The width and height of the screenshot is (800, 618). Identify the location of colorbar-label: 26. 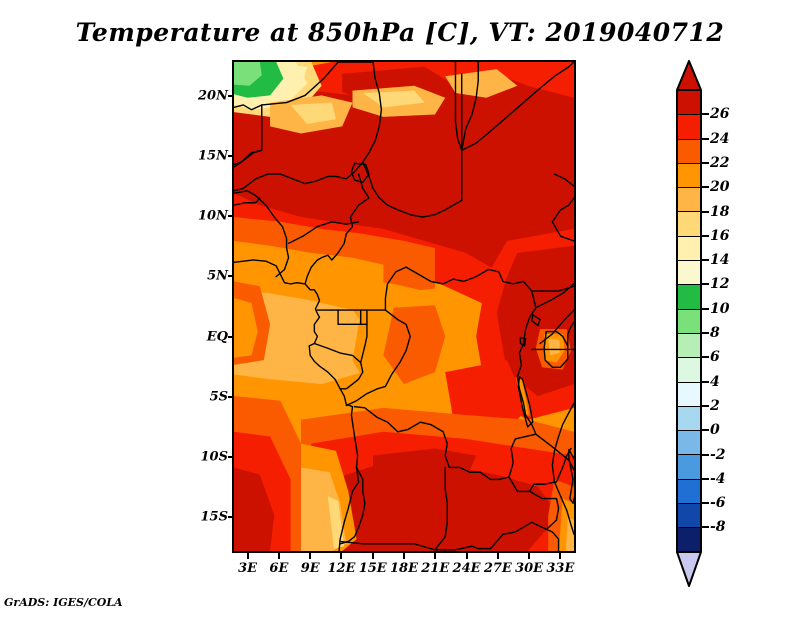
(720, 114).